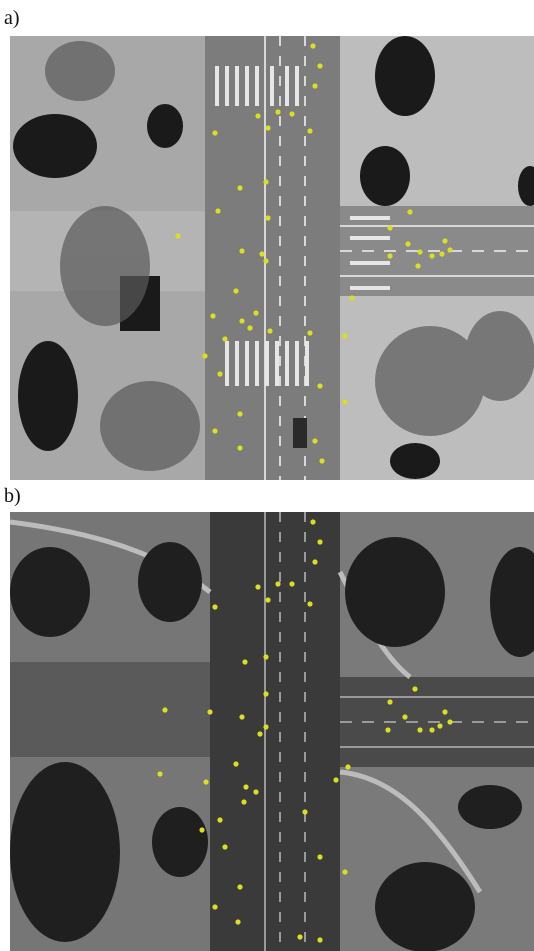  What do you see at coordinates (12, 18) in the screenshot?
I see `panel-a-label: a)` at bounding box center [12, 18].